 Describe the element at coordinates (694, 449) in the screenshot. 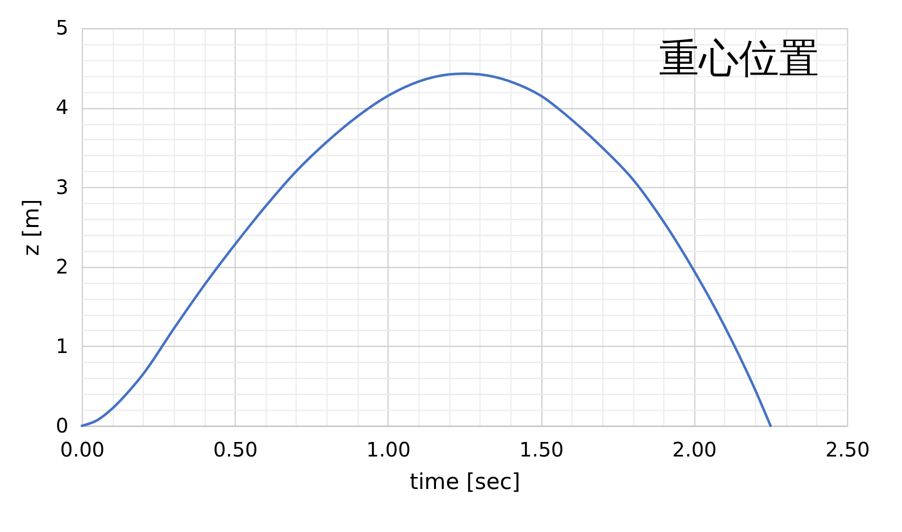

I see `x-tick-label: 2.00` at that location.